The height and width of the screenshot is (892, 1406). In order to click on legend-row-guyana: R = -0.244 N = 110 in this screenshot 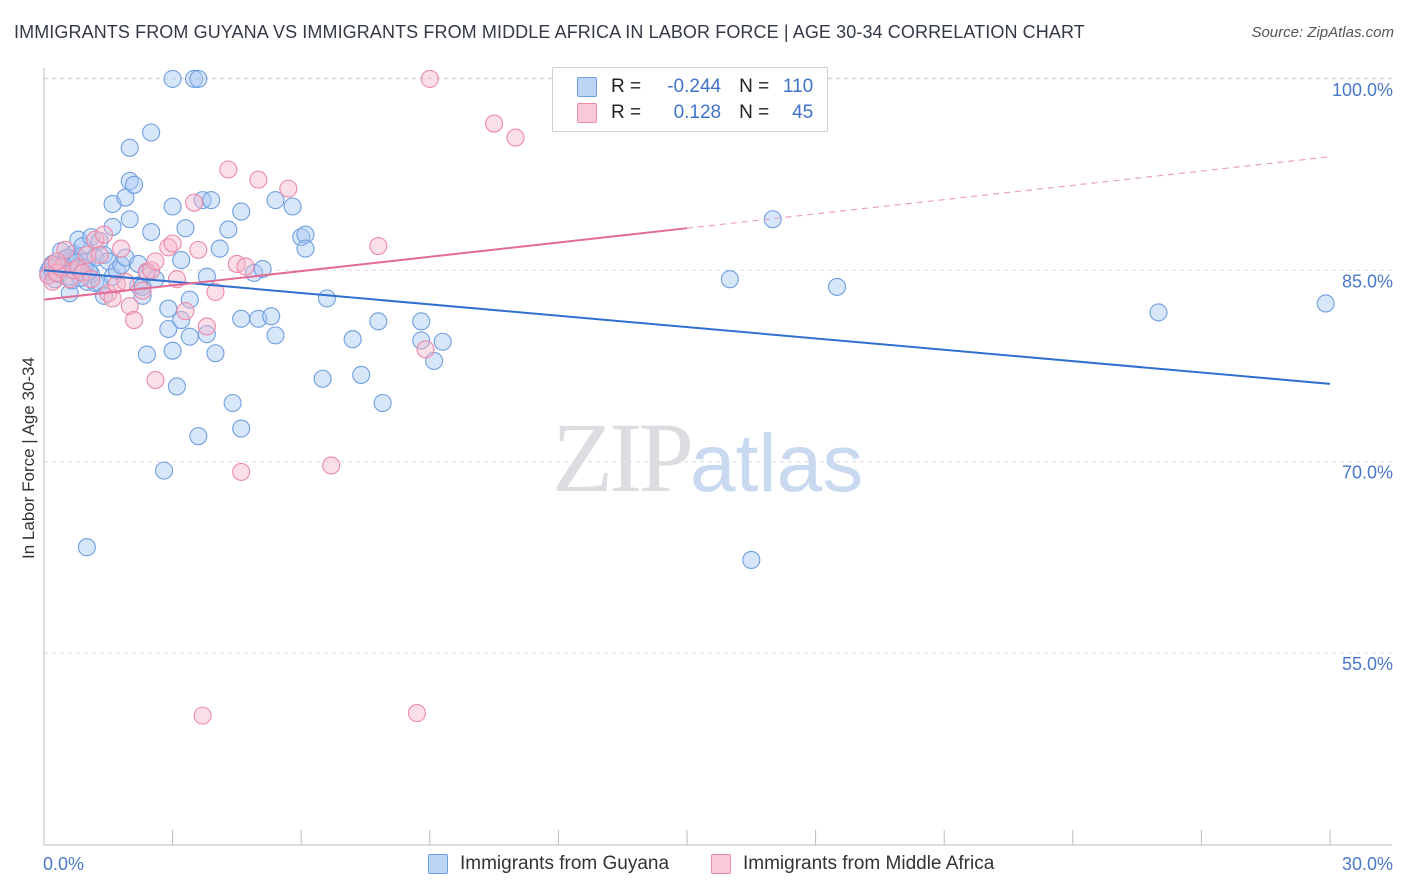, I will do `click(695, 87)`.